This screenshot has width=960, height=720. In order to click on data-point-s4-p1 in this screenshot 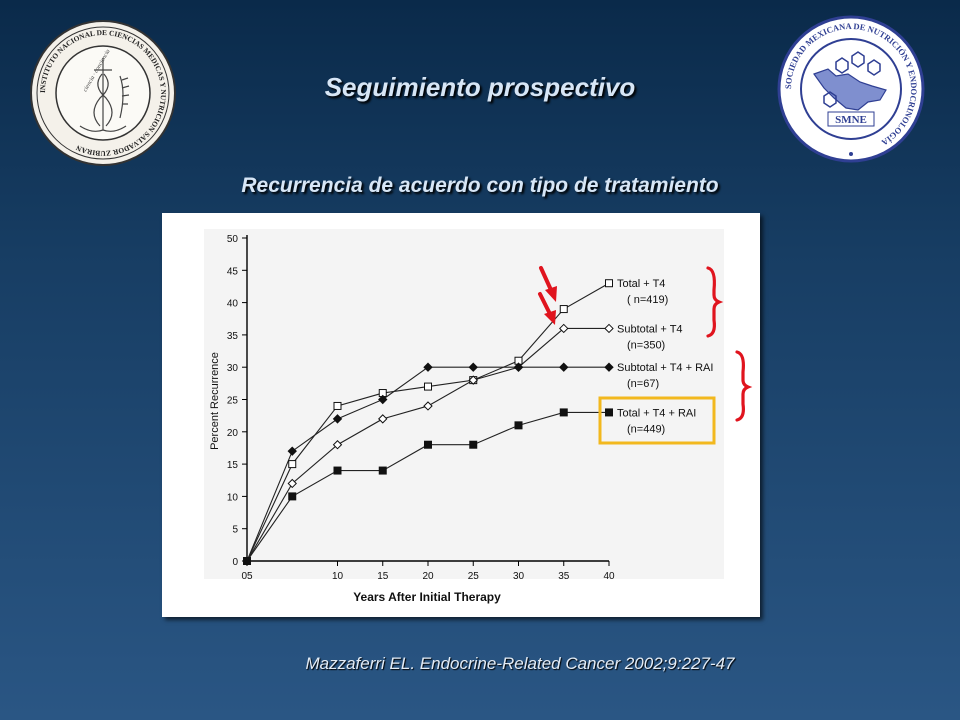, I will do `click(247, 561)`.